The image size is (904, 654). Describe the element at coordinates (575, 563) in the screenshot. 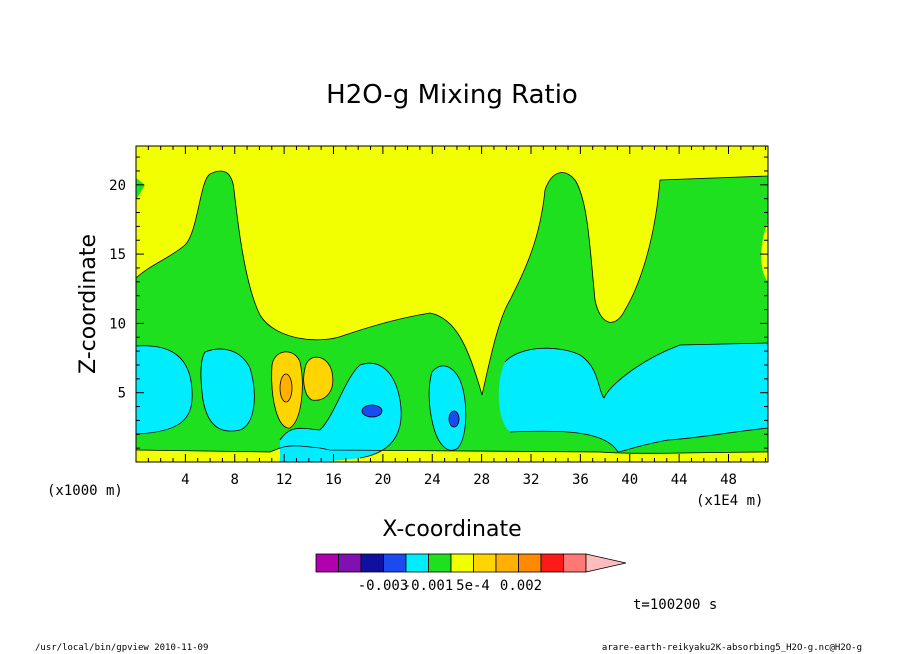

I see `colorbar-swatch-salmon` at that location.